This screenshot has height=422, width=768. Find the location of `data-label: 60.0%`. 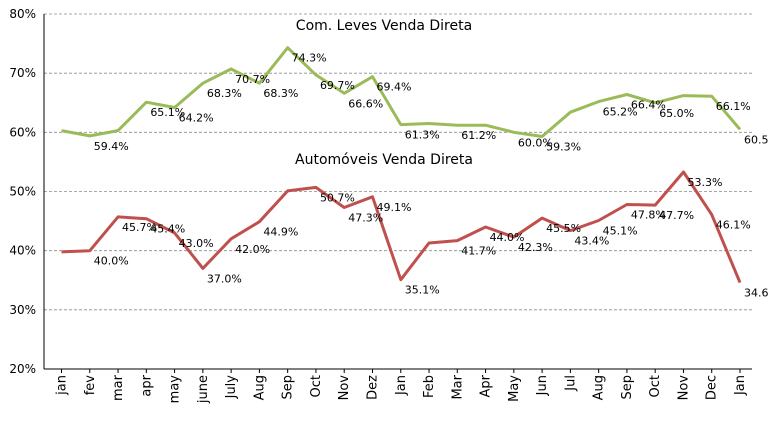

data-label: 60.0% is located at coordinates (535, 142).